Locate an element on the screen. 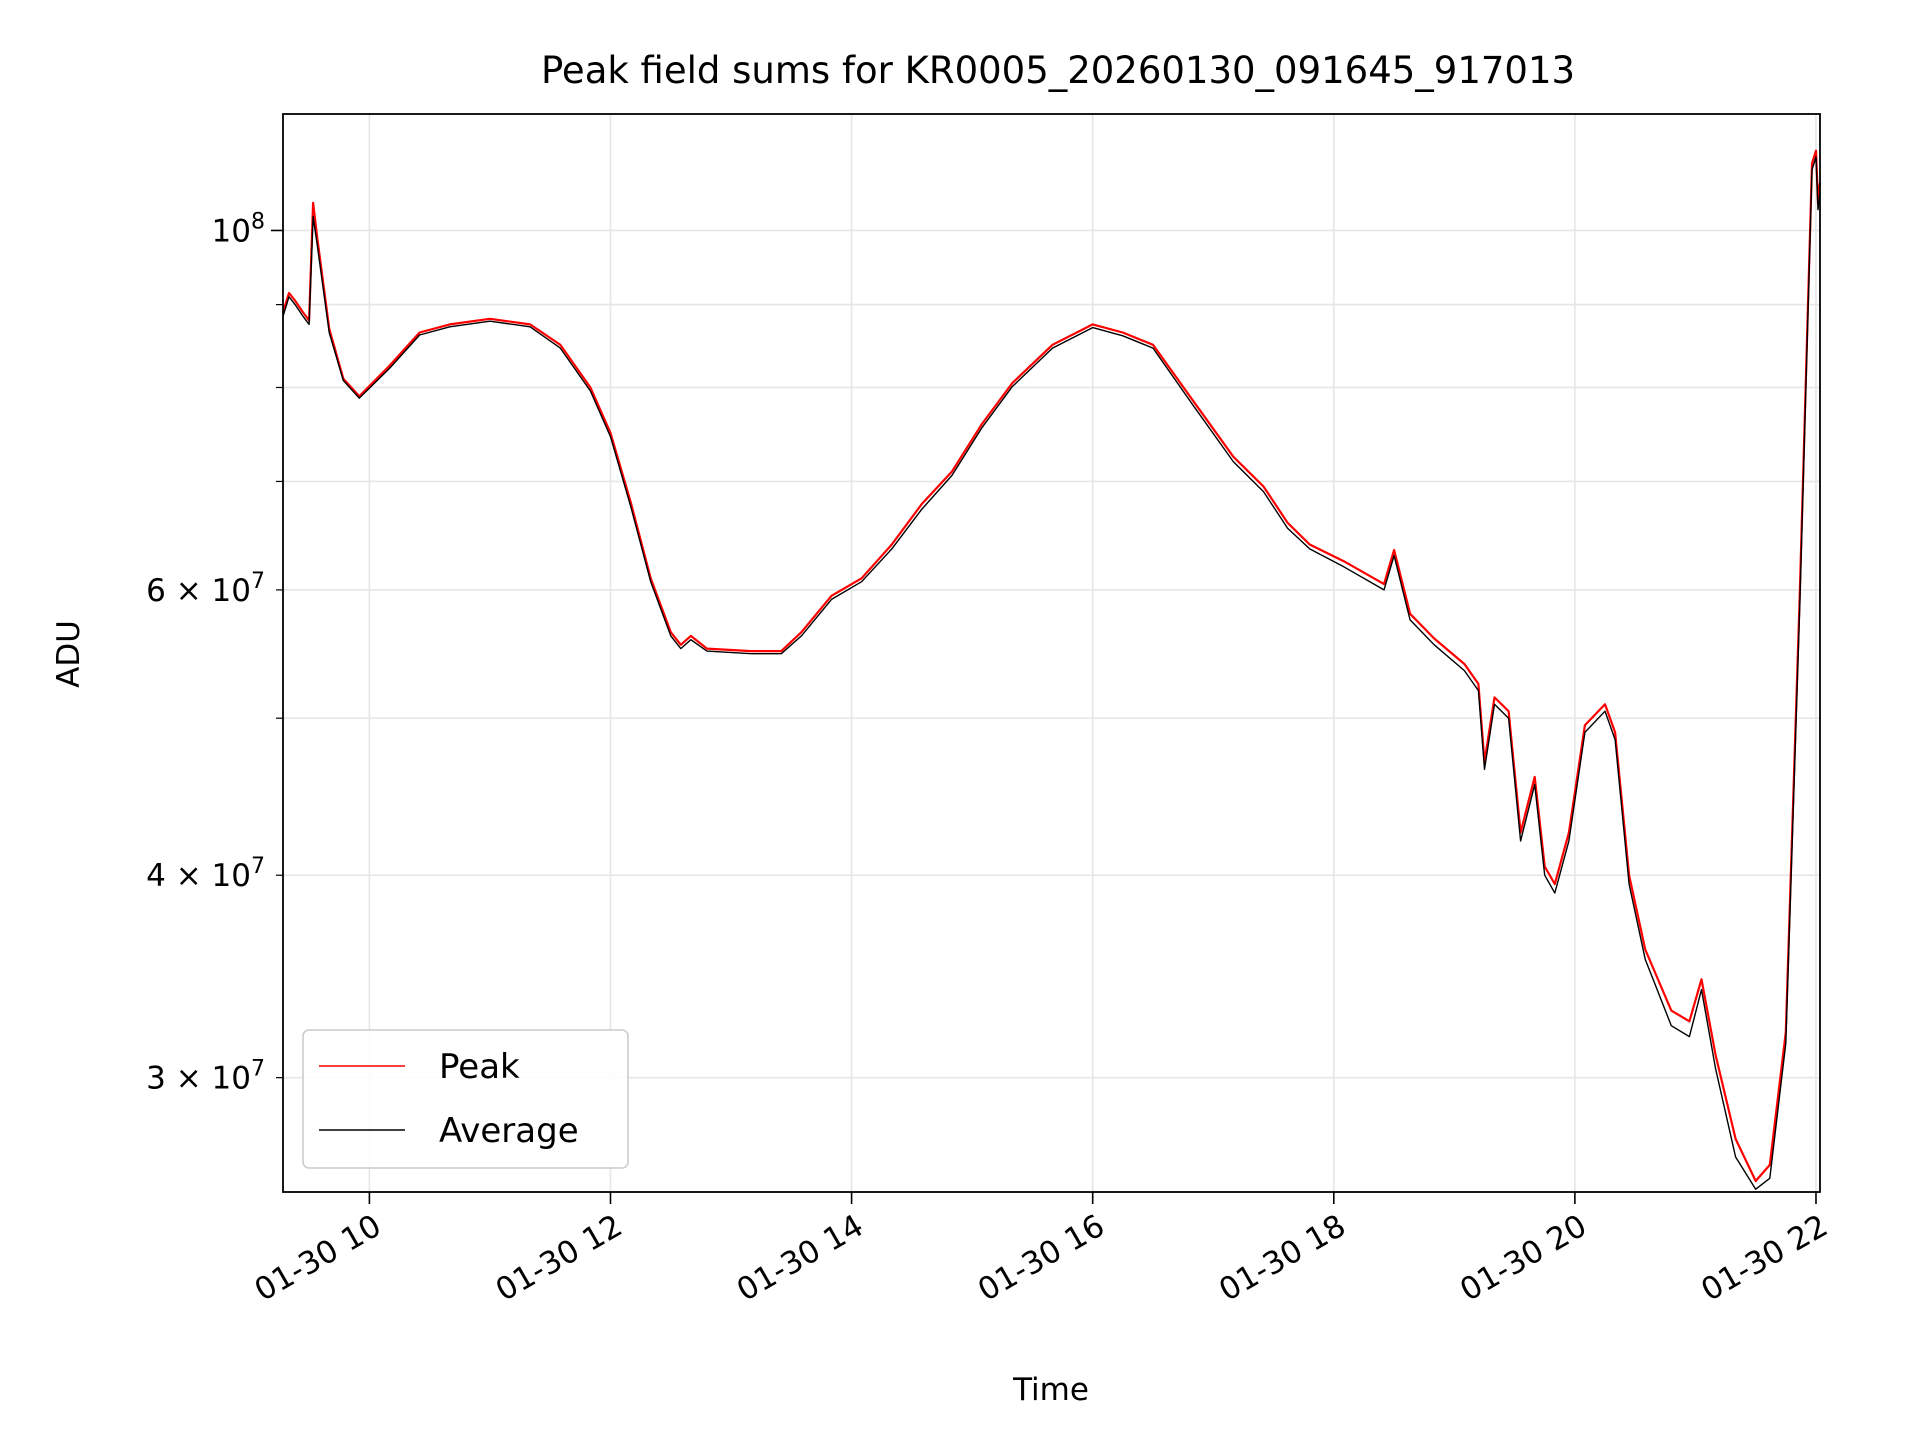  y-tick-label: 4 × 107 is located at coordinates (205, 874).